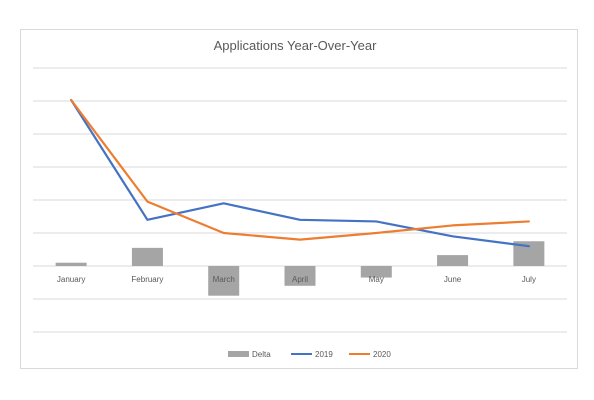 The image size is (594, 400). What do you see at coordinates (147, 256) in the screenshot?
I see `delta-bar-february` at bounding box center [147, 256].